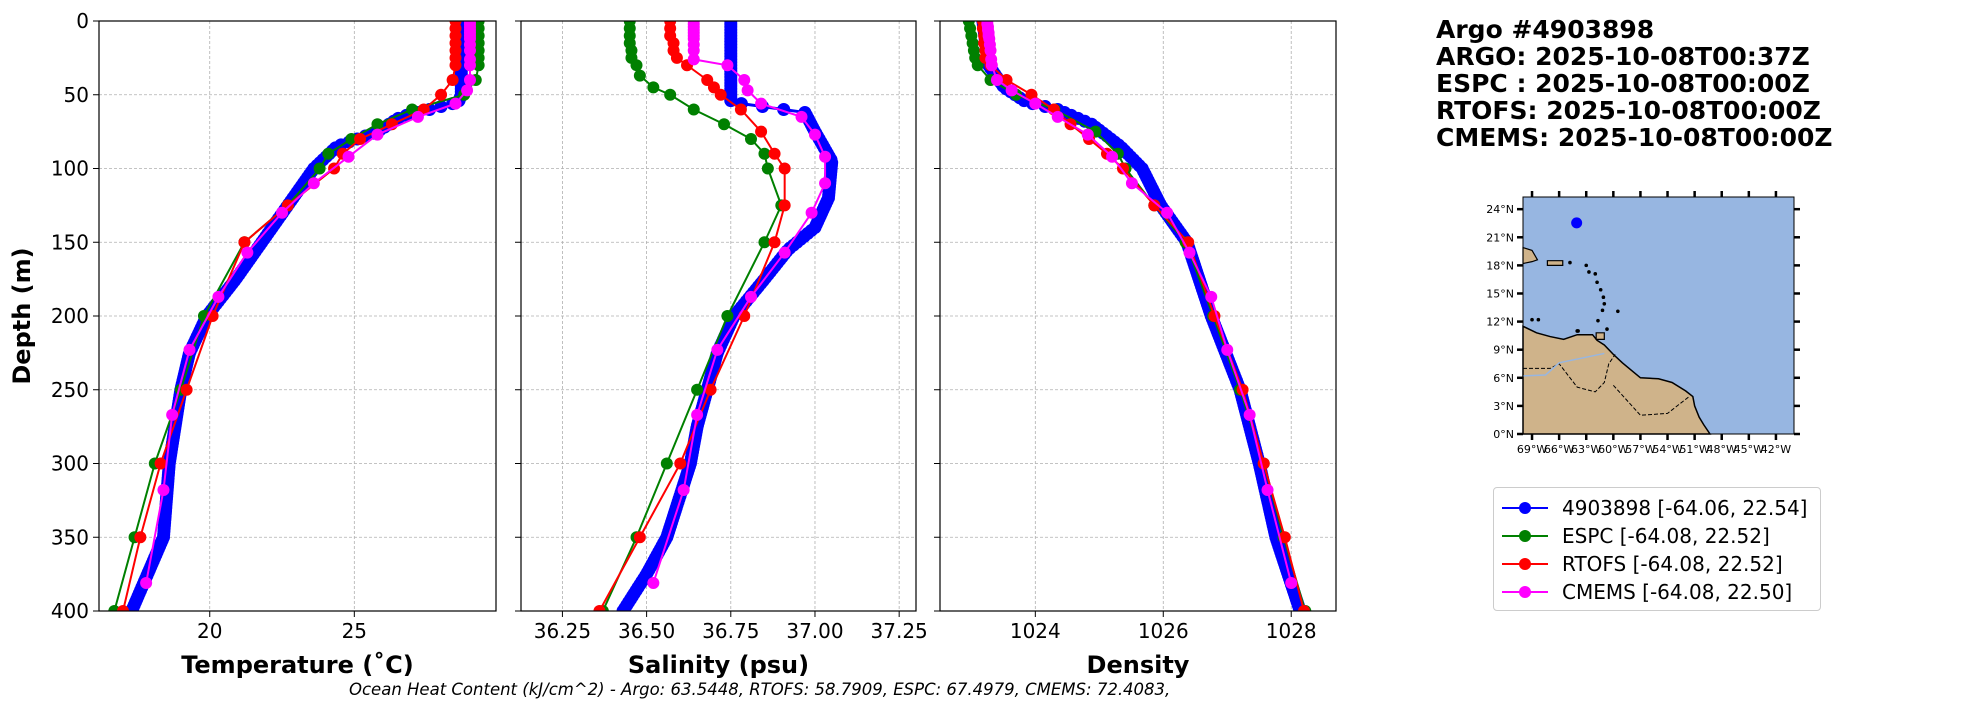 This screenshot has height=712, width=1967. What do you see at coordinates (1559, 449) in the screenshot?
I see `map-lon-label: 66°W` at bounding box center [1559, 449].